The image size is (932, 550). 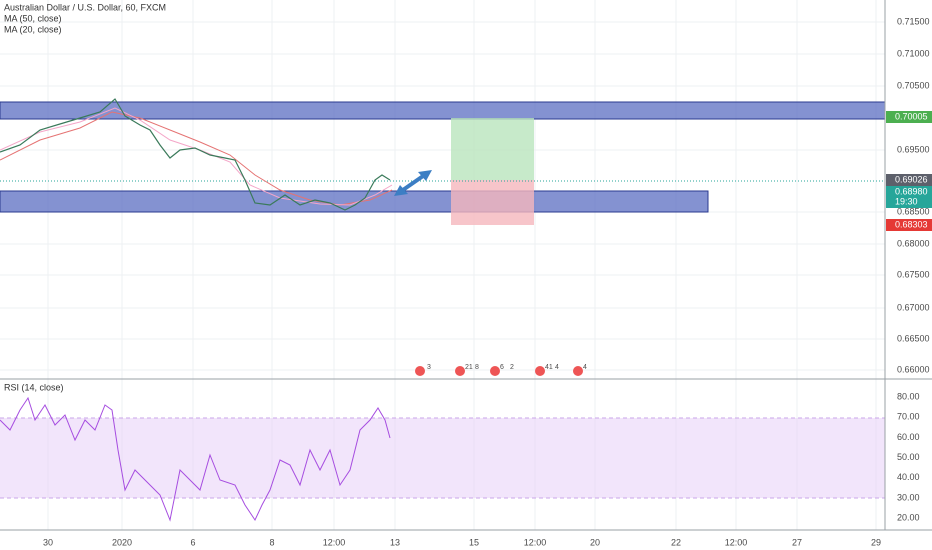 I want to click on stop-label: 0.68303, so click(x=911, y=224).